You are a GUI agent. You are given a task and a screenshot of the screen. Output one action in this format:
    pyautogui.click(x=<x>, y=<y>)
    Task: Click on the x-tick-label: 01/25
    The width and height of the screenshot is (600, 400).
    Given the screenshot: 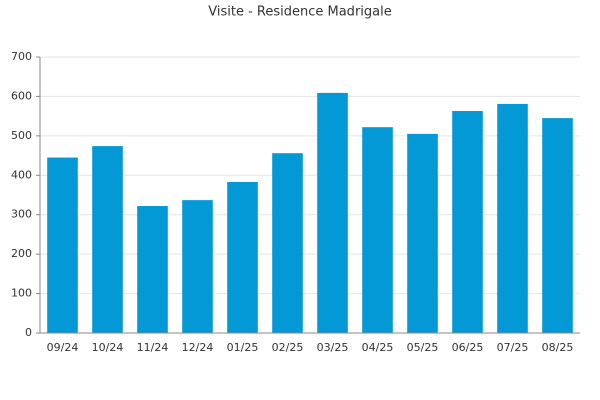 What is the action you would take?
    pyautogui.click(x=243, y=347)
    